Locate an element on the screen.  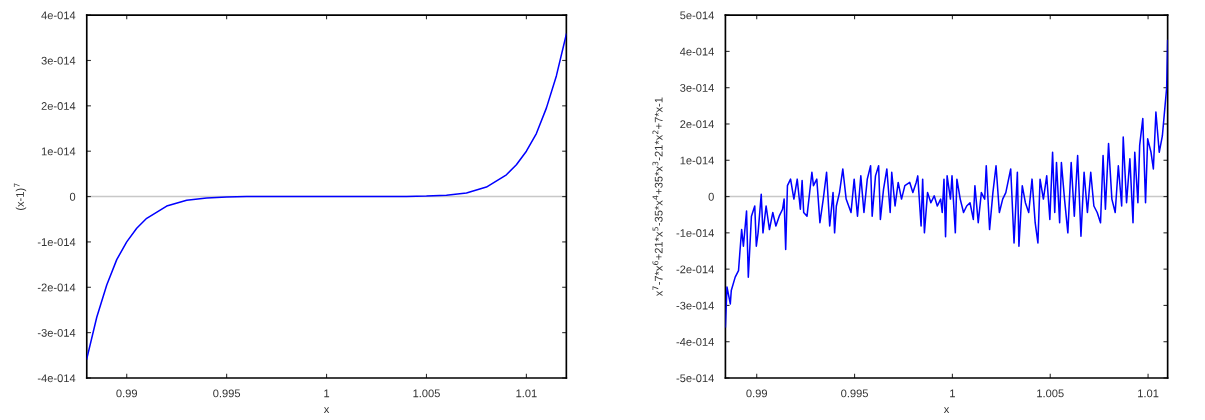
y-axis-title: (x-1)$^{7}$ is located at coordinates (20, 196).